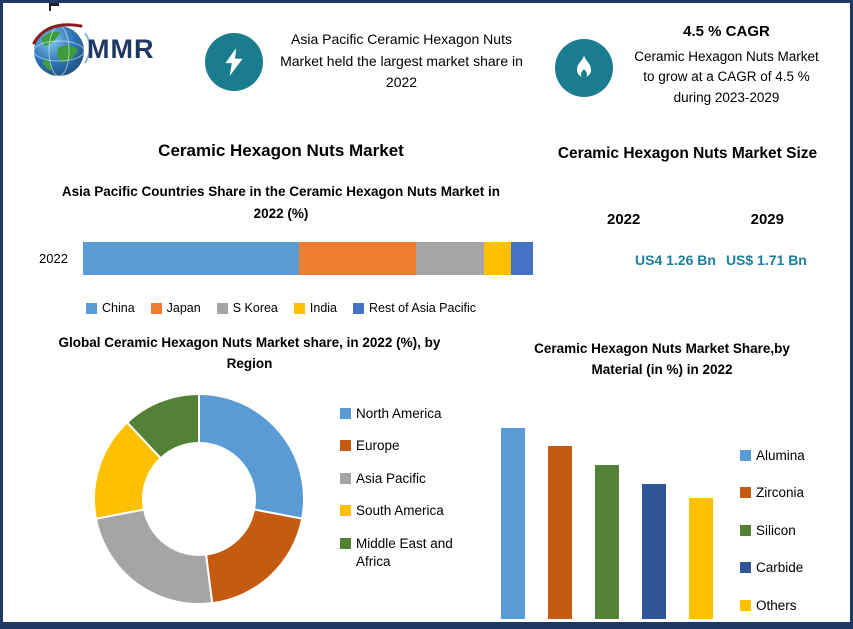 This screenshot has width=853, height=629. Describe the element at coordinates (450, 259) in the screenshot. I see `stacked-segment-s-korea` at that location.